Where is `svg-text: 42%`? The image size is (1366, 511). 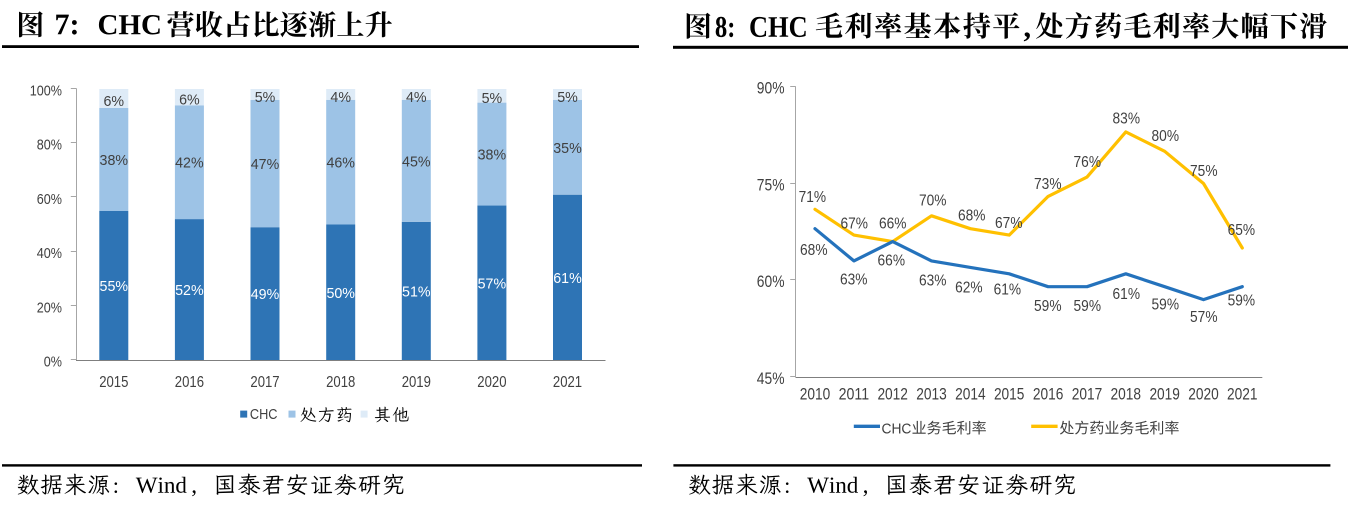 svg-text: 42% is located at coordinates (189, 163).